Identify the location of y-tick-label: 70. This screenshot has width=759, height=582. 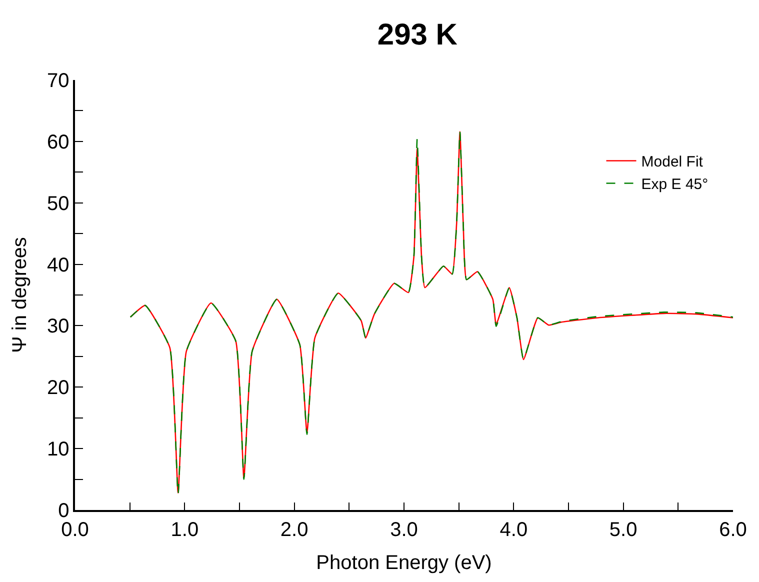
(58, 81).